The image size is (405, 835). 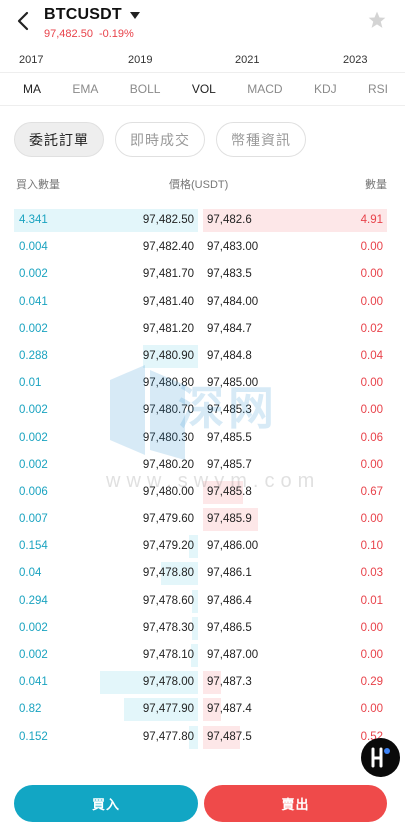 What do you see at coordinates (229, 491) in the screenshot?
I see `ask-price: 97,485.8` at bounding box center [229, 491].